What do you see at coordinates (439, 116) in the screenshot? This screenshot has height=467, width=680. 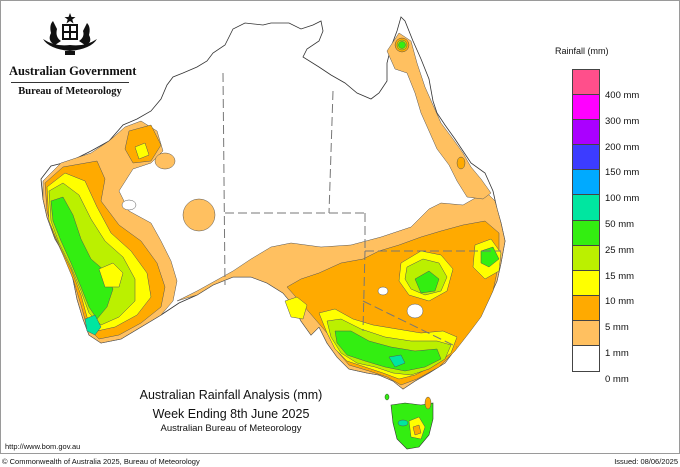 I see `rain-1mm-qld-coast` at bounding box center [439, 116].